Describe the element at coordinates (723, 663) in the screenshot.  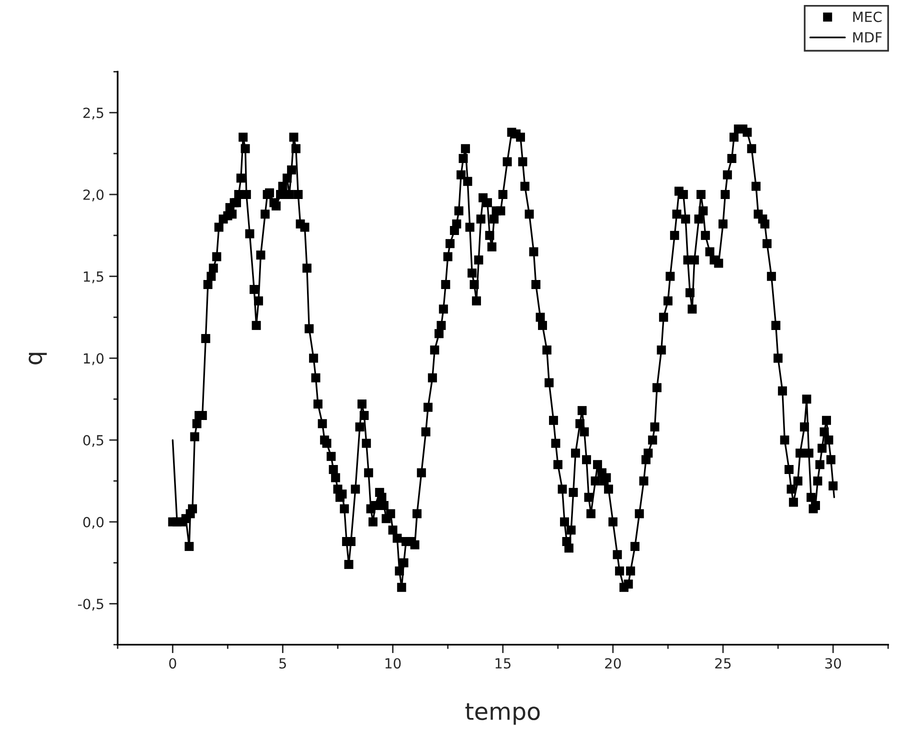
I see `x-tick-label: 25` at that location.